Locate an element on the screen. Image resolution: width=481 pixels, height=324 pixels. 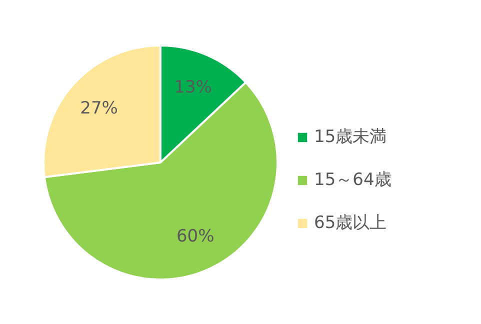
legend-label: 15歳未満 is located at coordinates (350, 137).